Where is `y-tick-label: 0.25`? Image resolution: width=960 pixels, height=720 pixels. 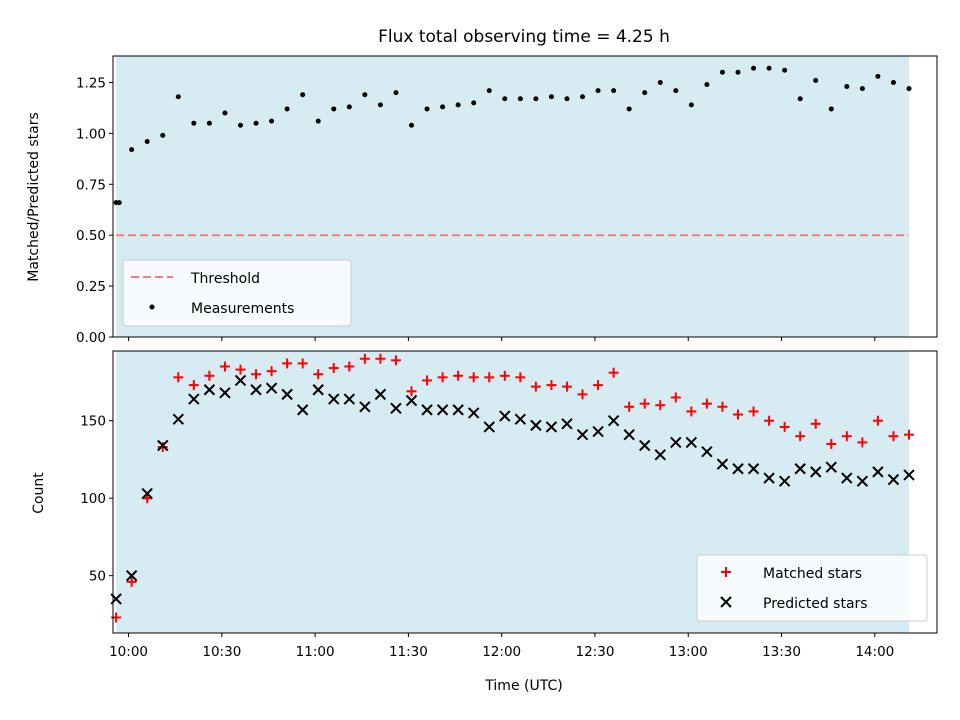 y-tick-label: 0.25 is located at coordinates (91, 287).